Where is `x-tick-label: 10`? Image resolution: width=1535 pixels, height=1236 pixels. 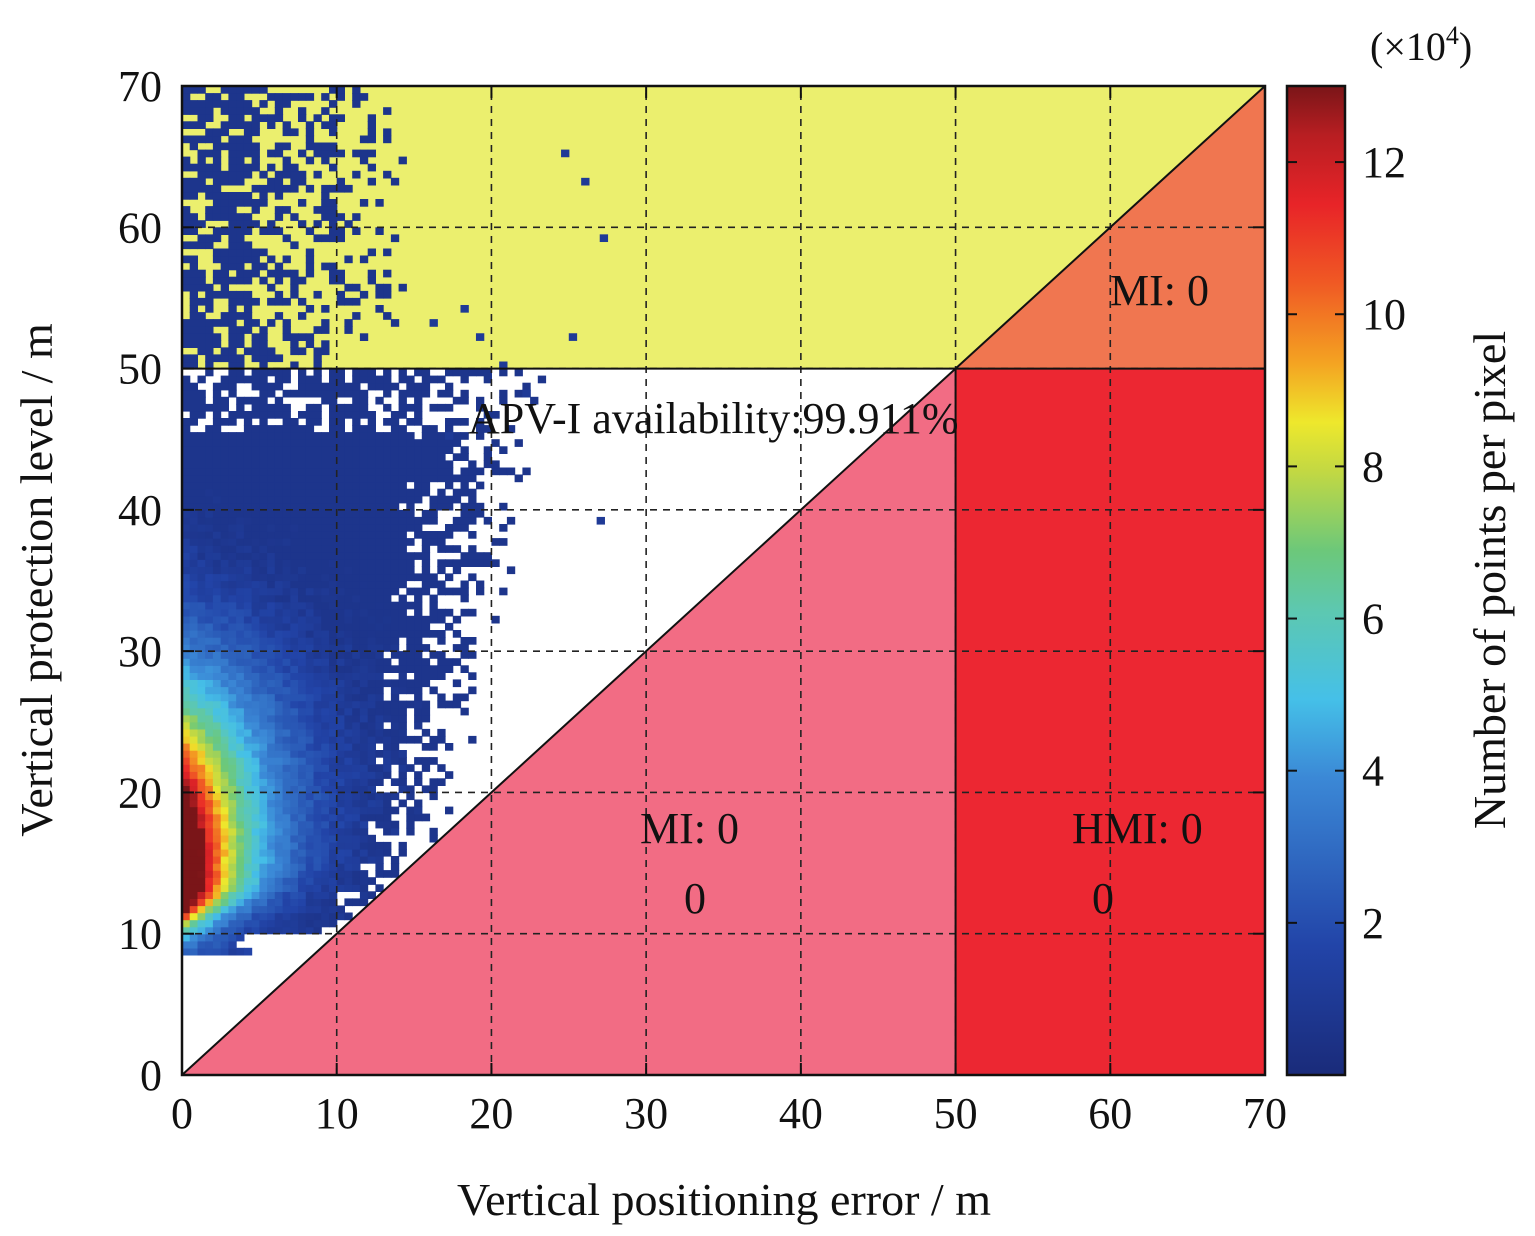
x-tick-label: 10 is located at coordinates (337, 1113).